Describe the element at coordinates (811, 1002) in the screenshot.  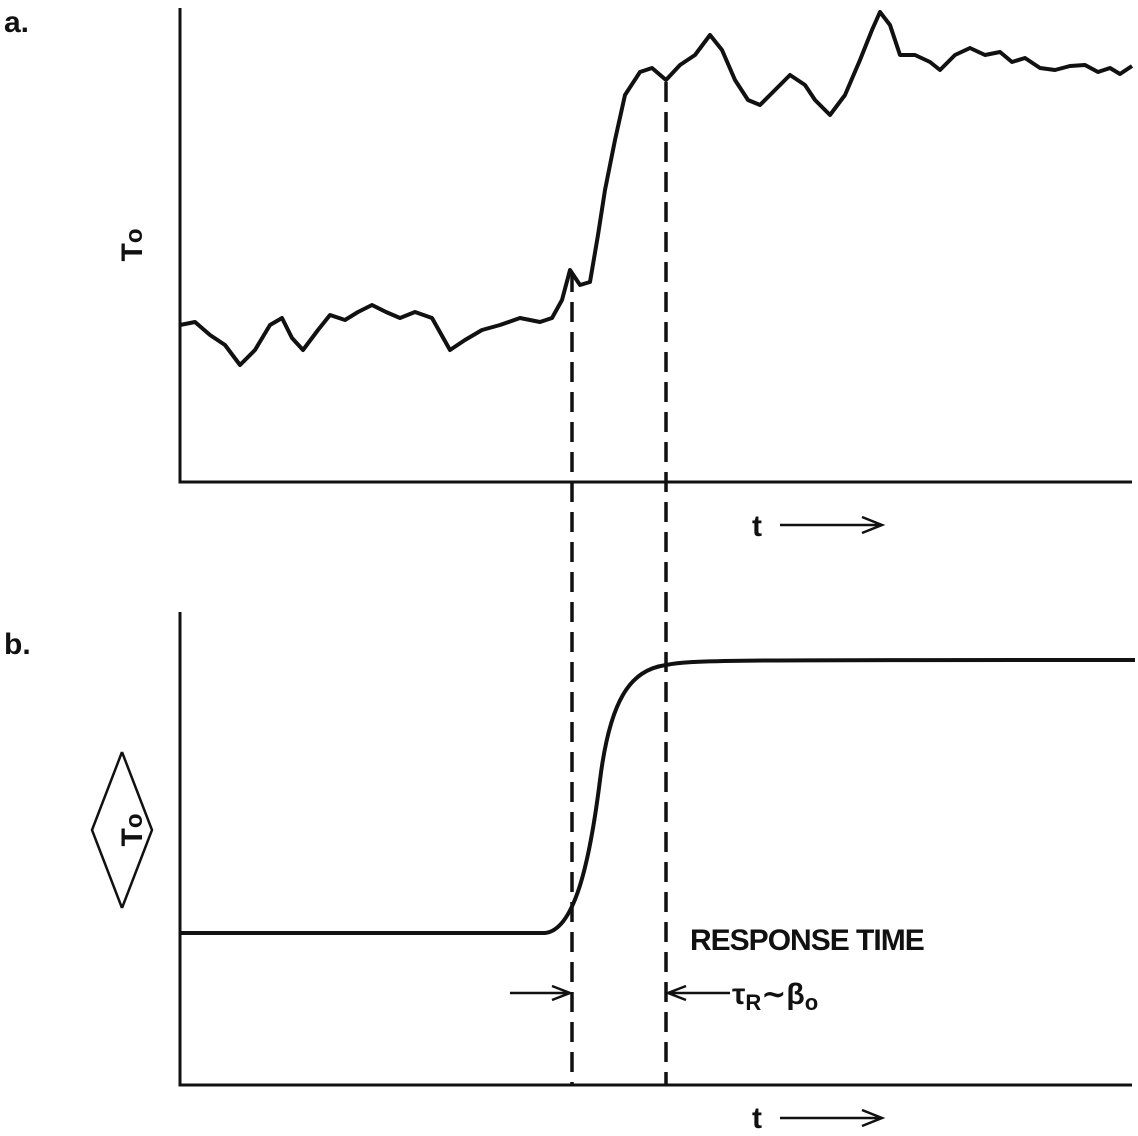
I see `beta-sub: o` at that location.